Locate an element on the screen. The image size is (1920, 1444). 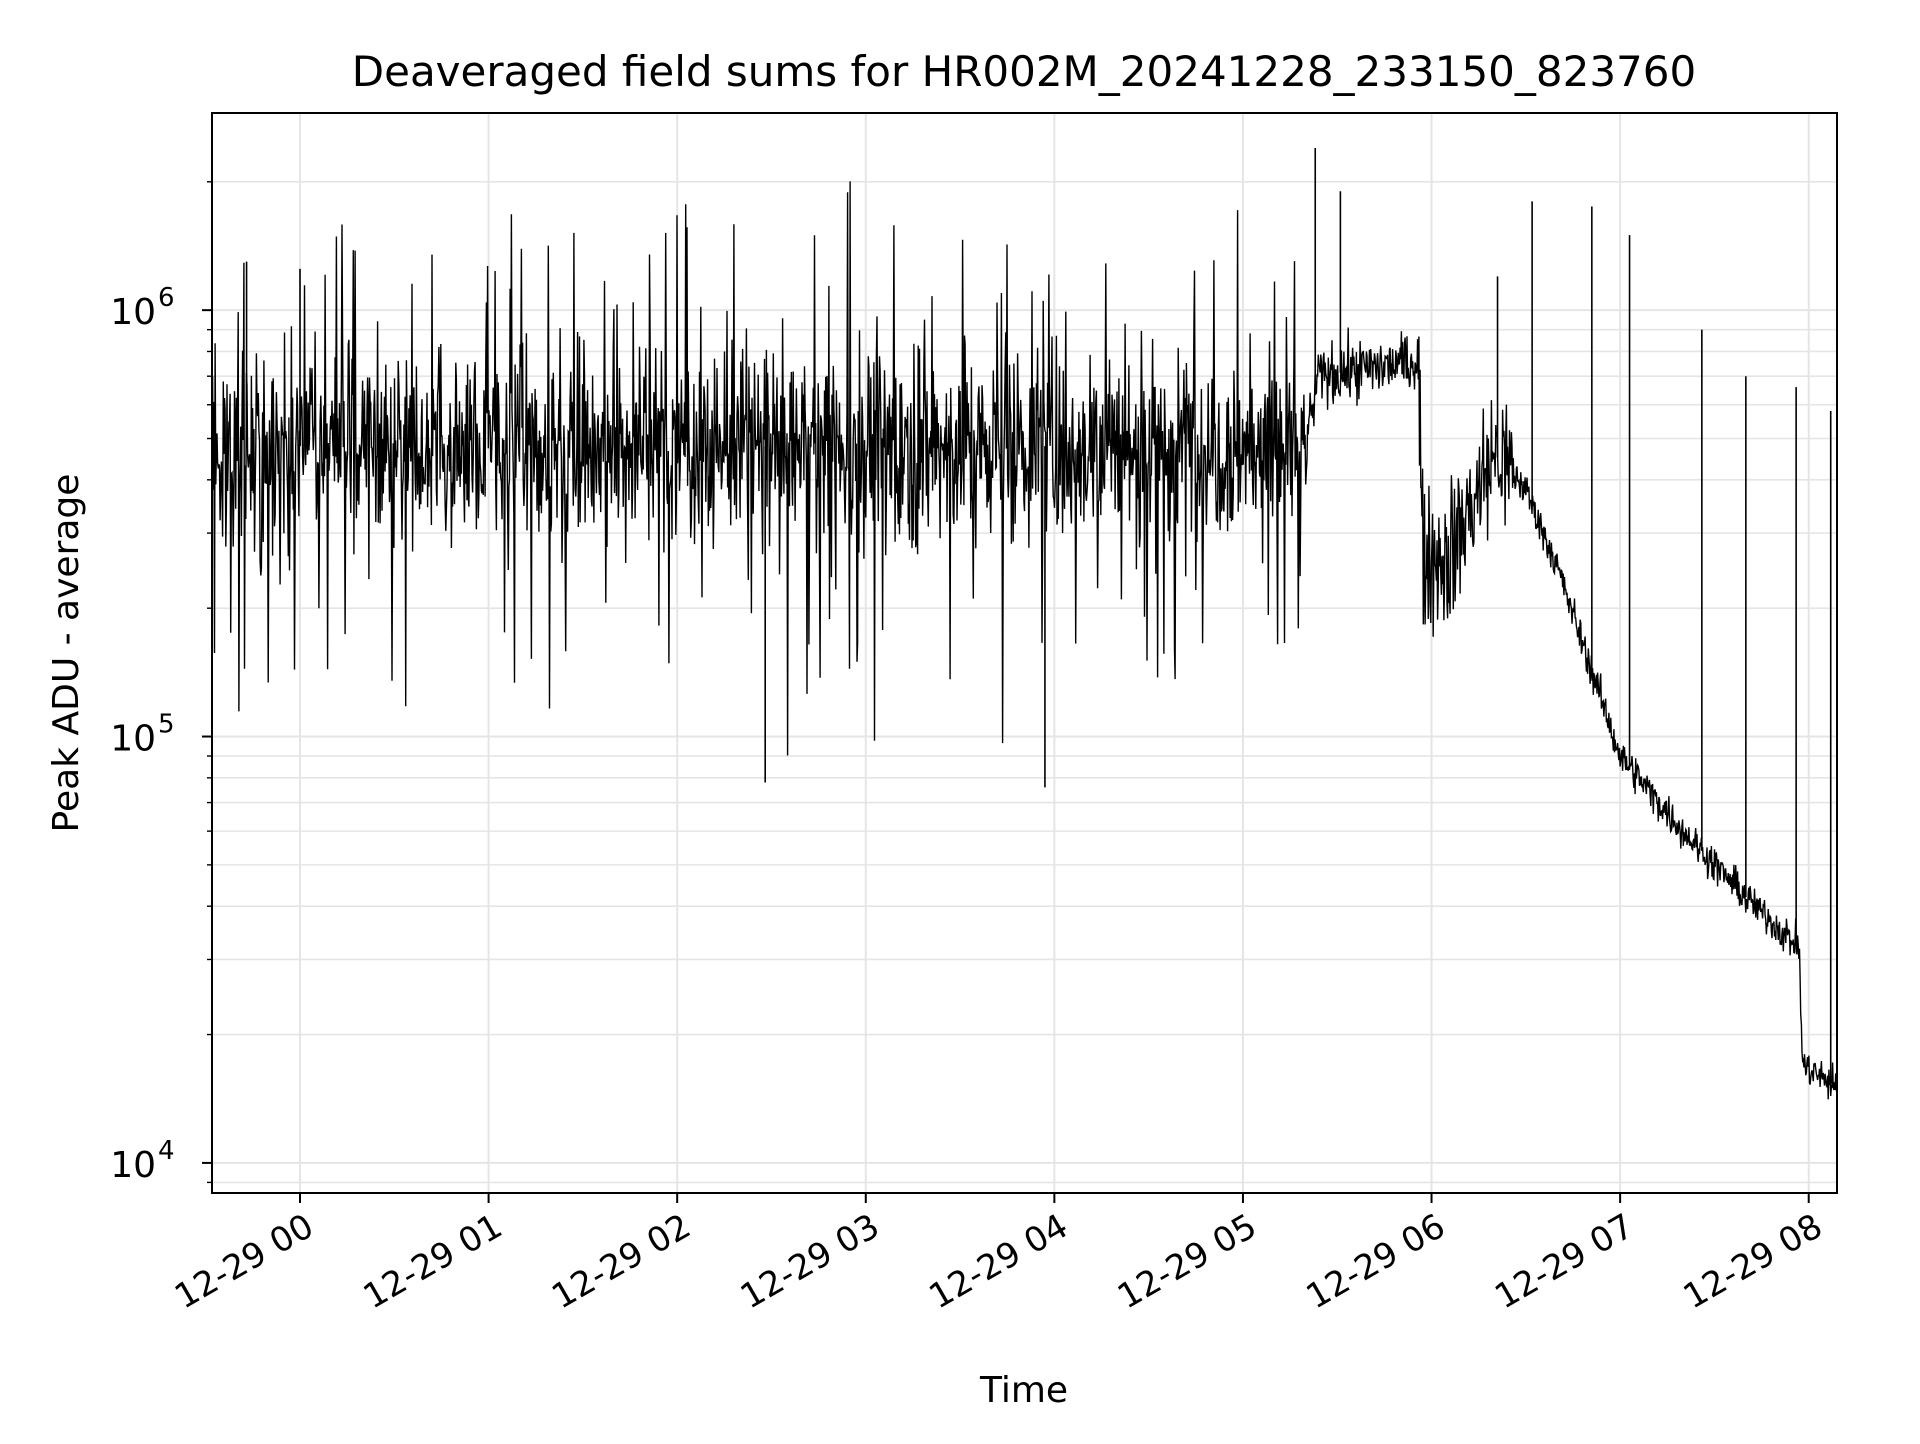
x-tick-label: 12-29 04 is located at coordinates (998, 1261).